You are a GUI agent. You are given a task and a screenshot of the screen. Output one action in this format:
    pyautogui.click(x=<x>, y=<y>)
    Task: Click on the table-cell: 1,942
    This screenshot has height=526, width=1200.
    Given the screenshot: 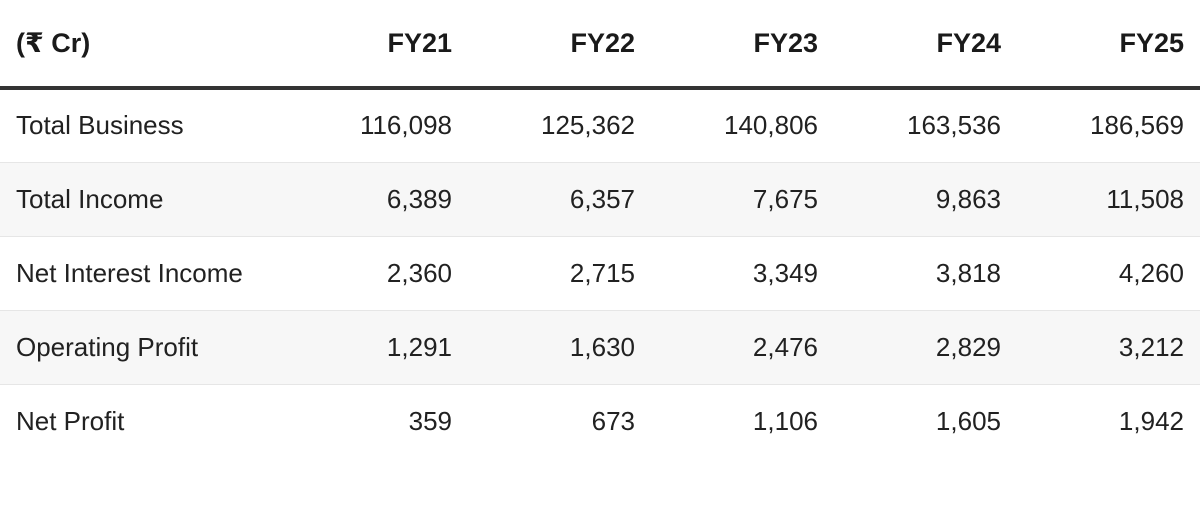 What is the action you would take?
    pyautogui.click(x=1151, y=420)
    